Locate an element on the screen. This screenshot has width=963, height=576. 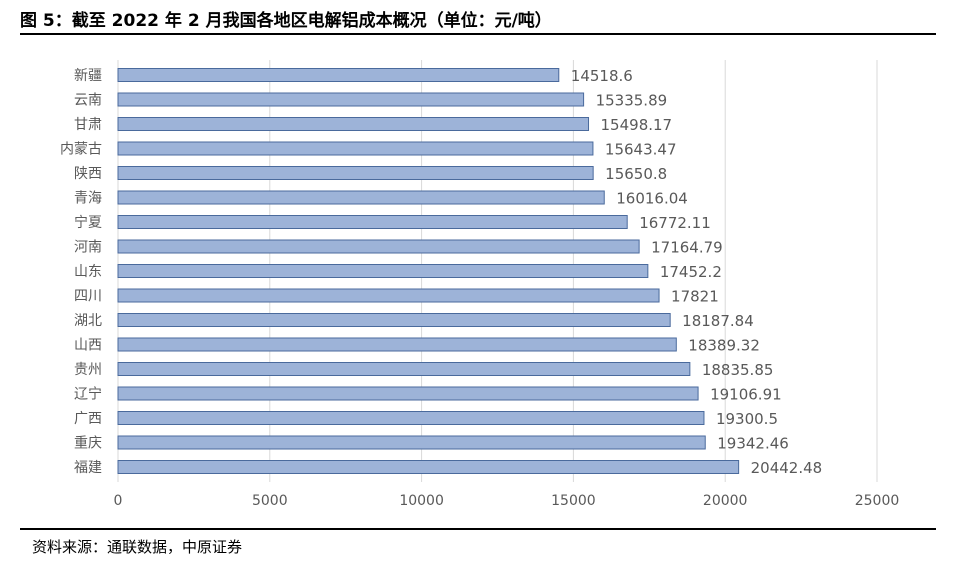
bottom-rule is located at coordinates (478, 529).